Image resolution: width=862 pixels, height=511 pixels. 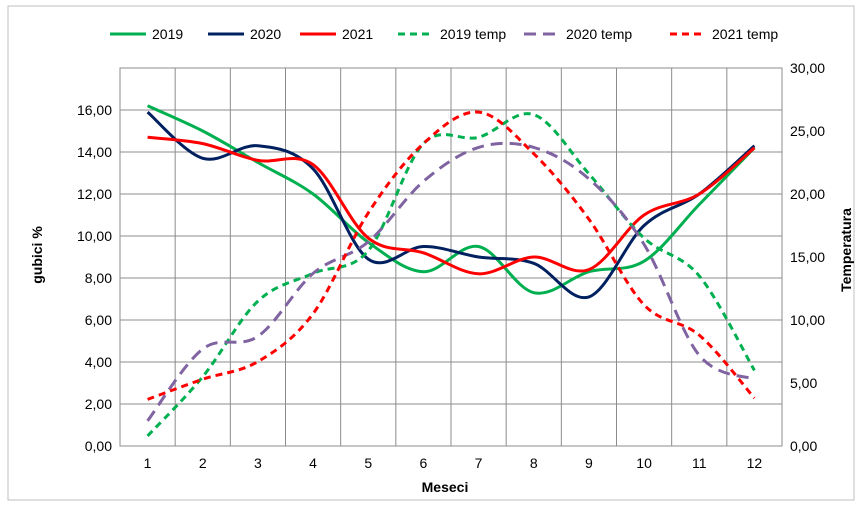 I want to click on x-tick-label: 11, so click(x=699, y=463).